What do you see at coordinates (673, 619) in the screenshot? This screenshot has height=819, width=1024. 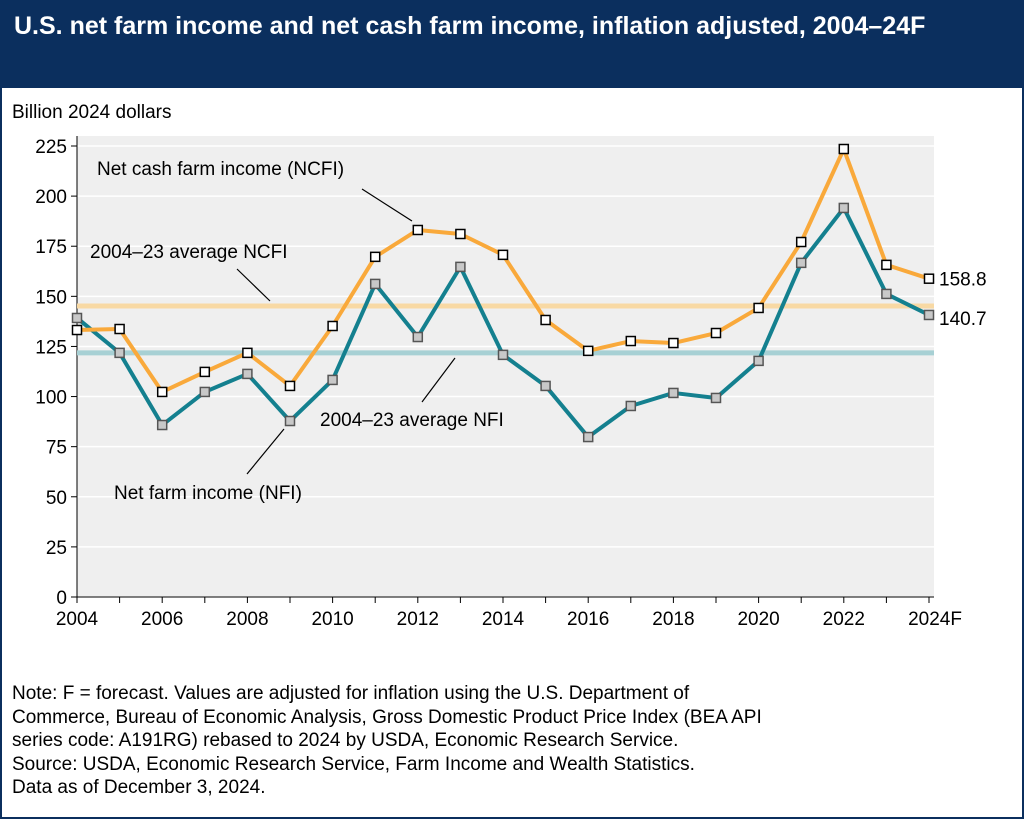 I see `x-tick-label: 2018` at bounding box center [673, 619].